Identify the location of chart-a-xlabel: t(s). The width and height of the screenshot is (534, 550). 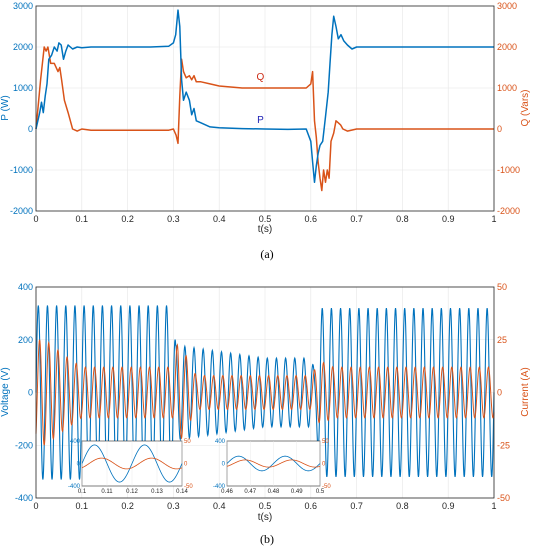
(265, 229).